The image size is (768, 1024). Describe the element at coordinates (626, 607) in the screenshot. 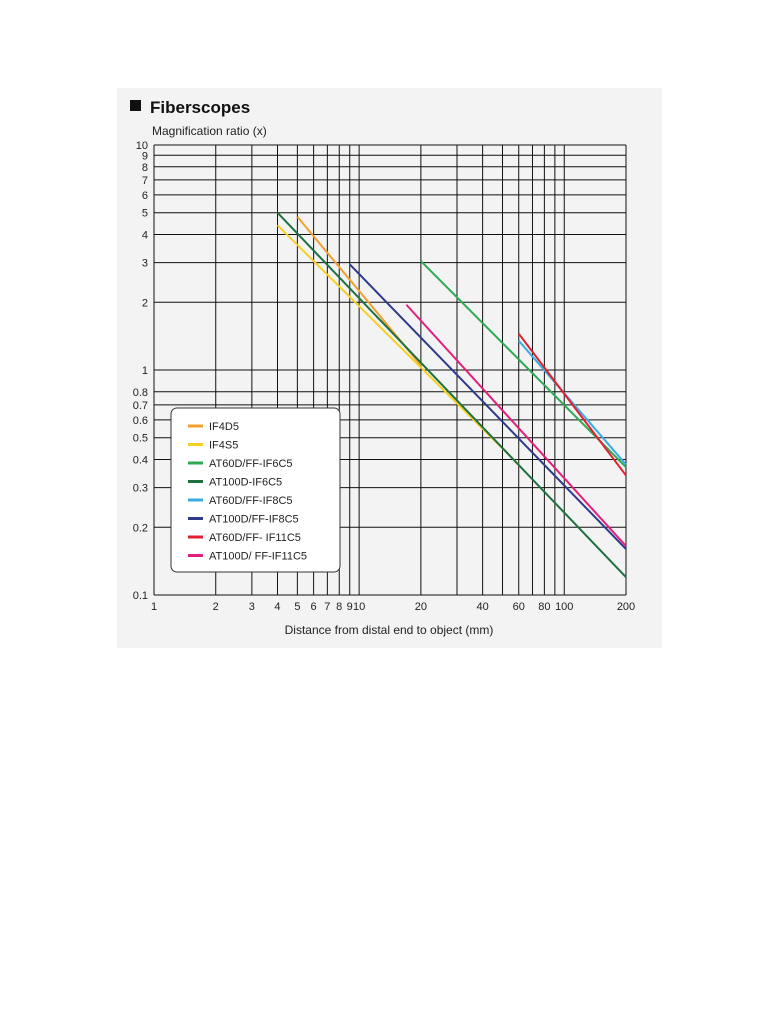

I see `x-tick-label: 200` at that location.